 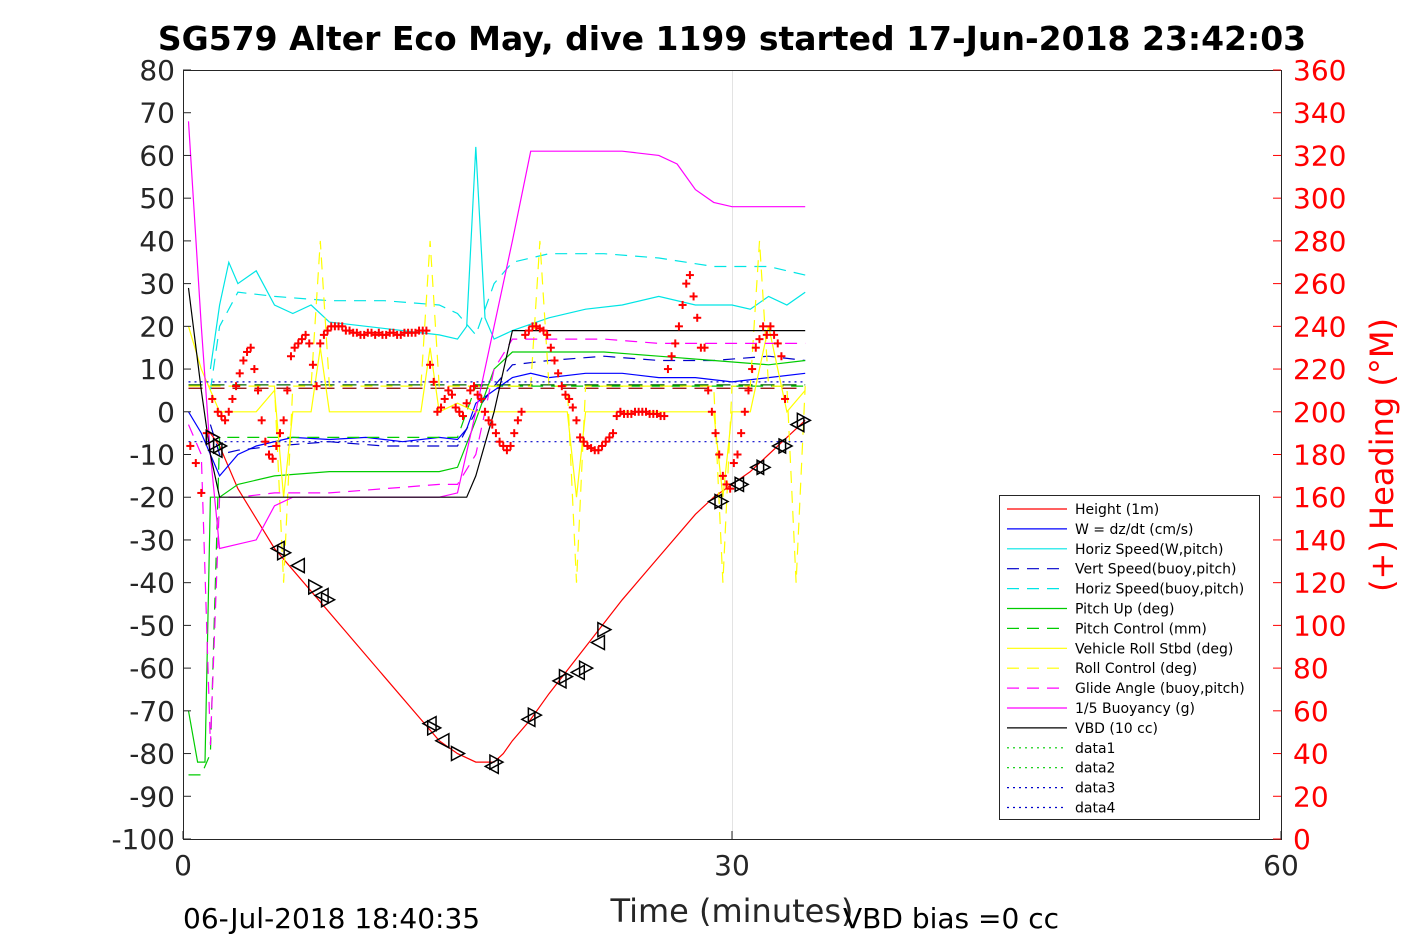 What do you see at coordinates (1319, 625) in the screenshot?
I see `right-tick-label: 100` at bounding box center [1319, 625].